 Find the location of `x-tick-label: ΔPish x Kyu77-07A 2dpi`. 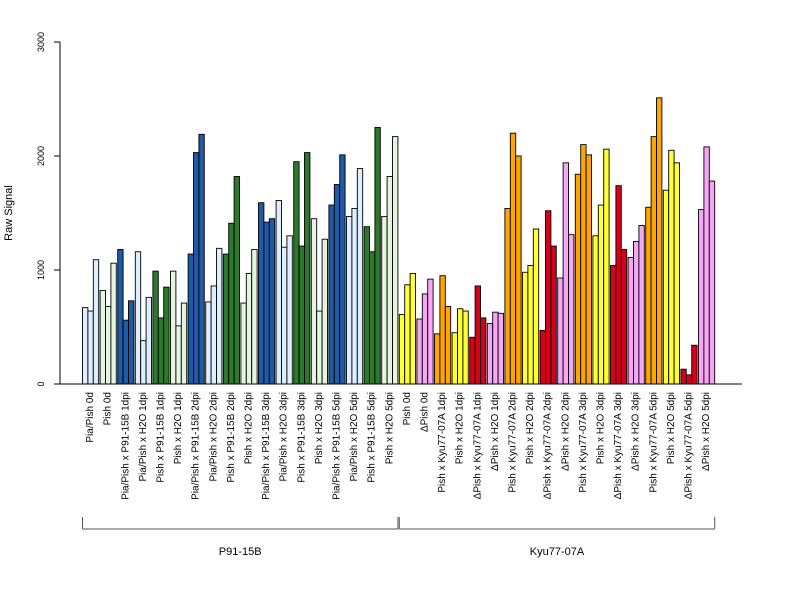

x-tick-label: ΔPish x Kyu77-07A 2dpi is located at coordinates (548, 445).